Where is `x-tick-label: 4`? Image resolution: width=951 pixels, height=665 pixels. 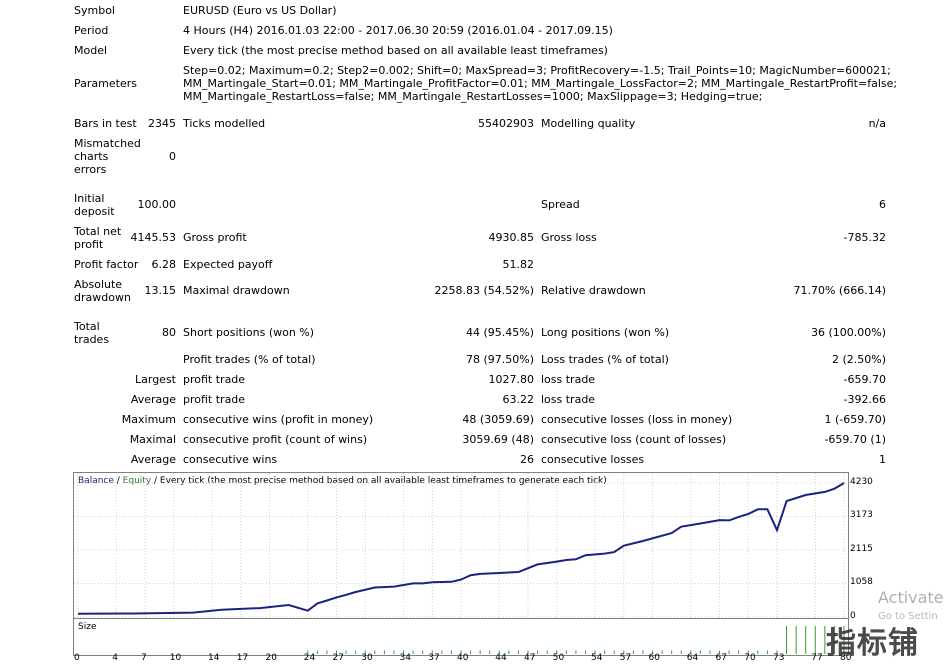
x-tick-label: 4 is located at coordinates (115, 658).